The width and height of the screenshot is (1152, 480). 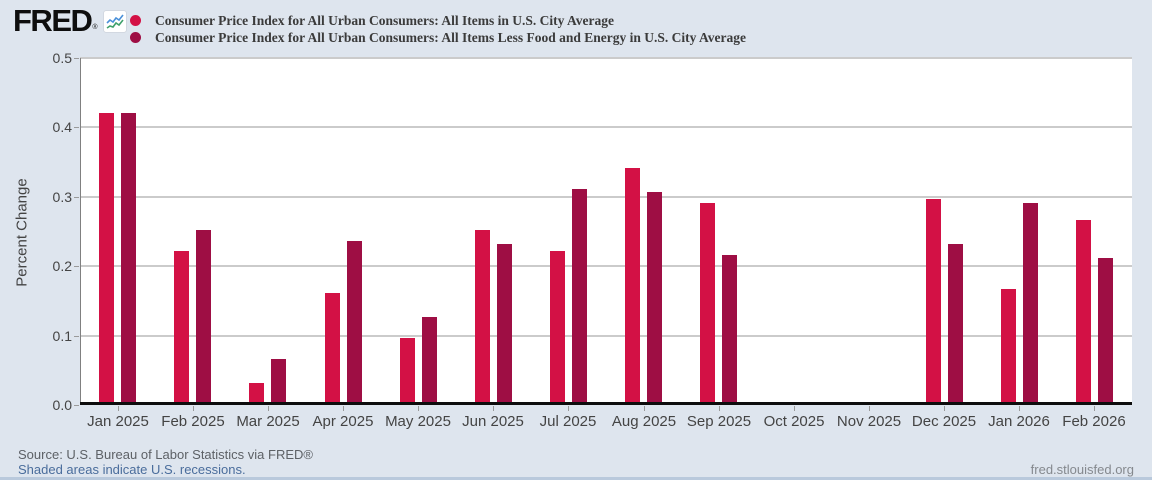 I want to click on y-tick-label: 0.2, so click(x=62, y=266).